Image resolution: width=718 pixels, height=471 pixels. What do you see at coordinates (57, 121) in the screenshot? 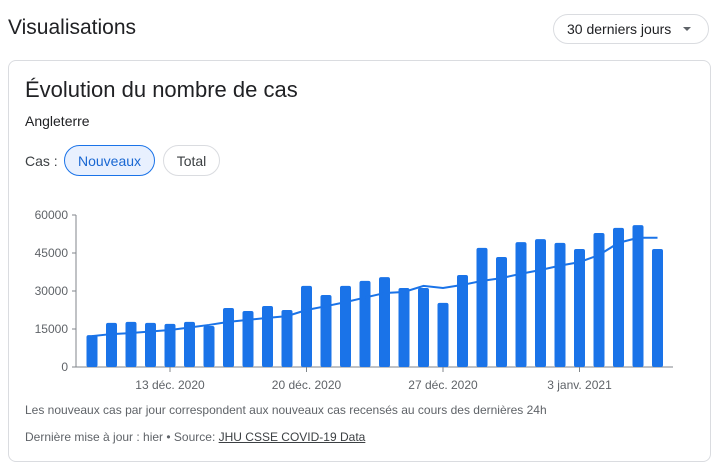
I see `region-label: Angleterre` at bounding box center [57, 121].